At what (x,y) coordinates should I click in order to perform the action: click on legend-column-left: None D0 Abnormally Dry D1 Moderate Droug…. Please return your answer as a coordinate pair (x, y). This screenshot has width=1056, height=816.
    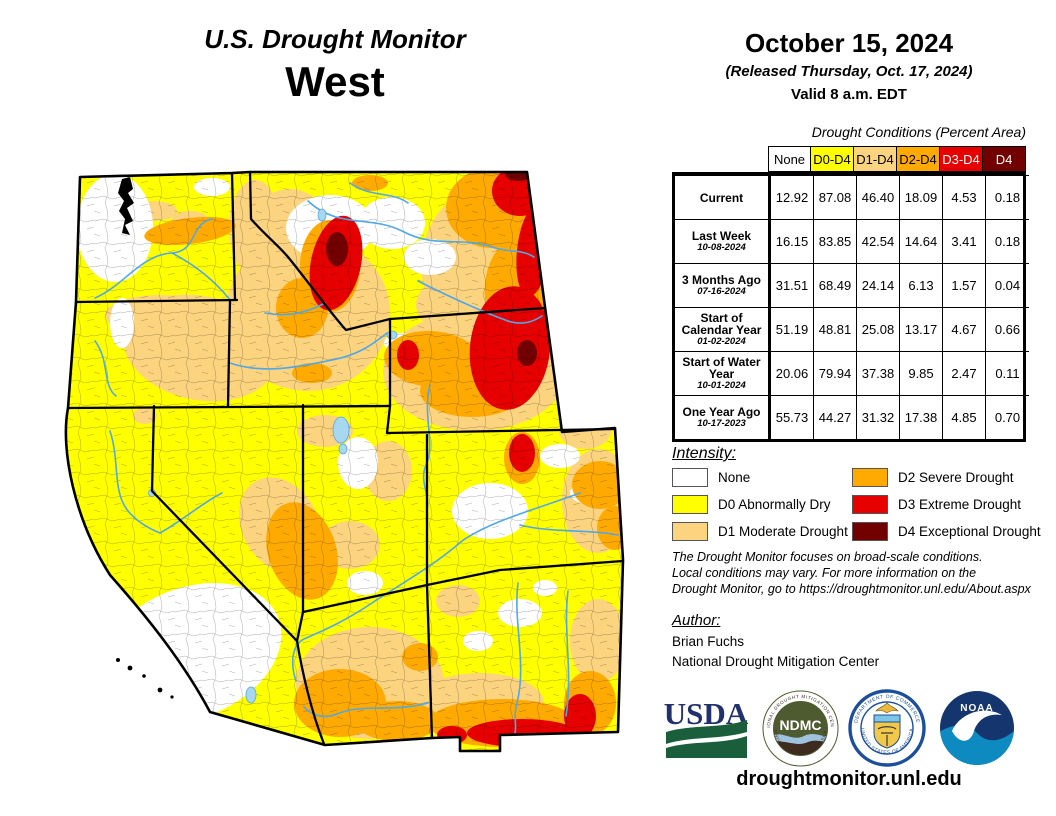
    Looking at the image, I should click on (760, 504).